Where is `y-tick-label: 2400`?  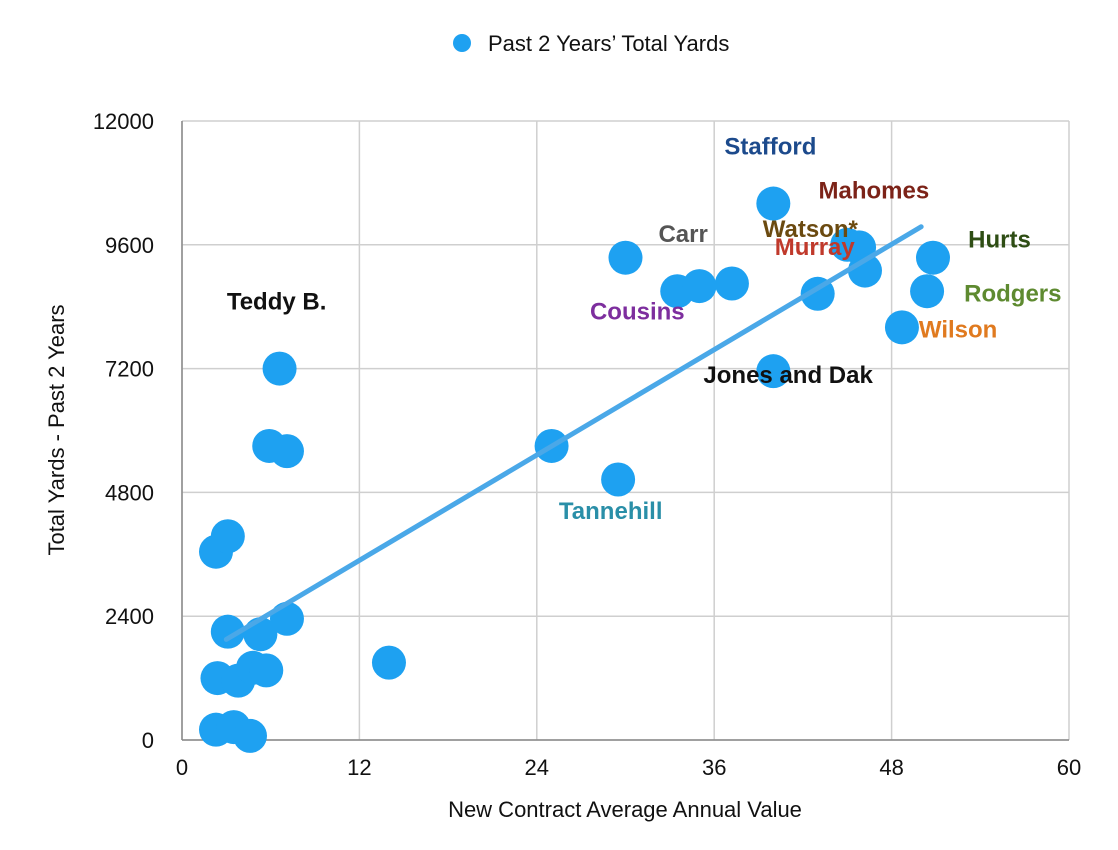 y-tick-label: 2400 is located at coordinates (129, 616).